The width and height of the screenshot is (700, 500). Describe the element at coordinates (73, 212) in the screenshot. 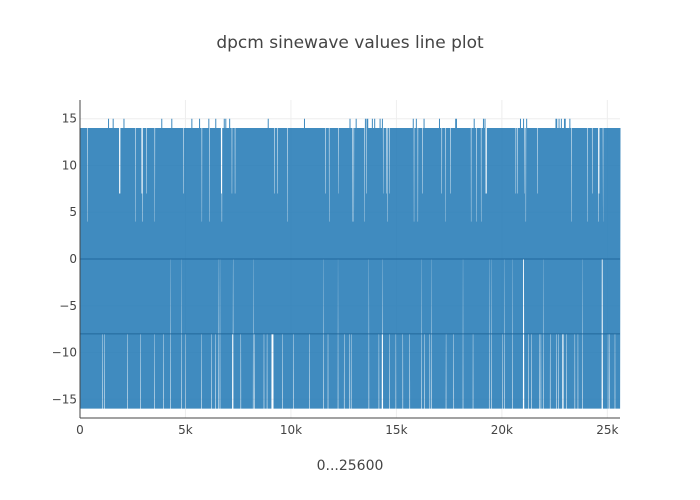

I see `y-tick-label: 5` at that location.